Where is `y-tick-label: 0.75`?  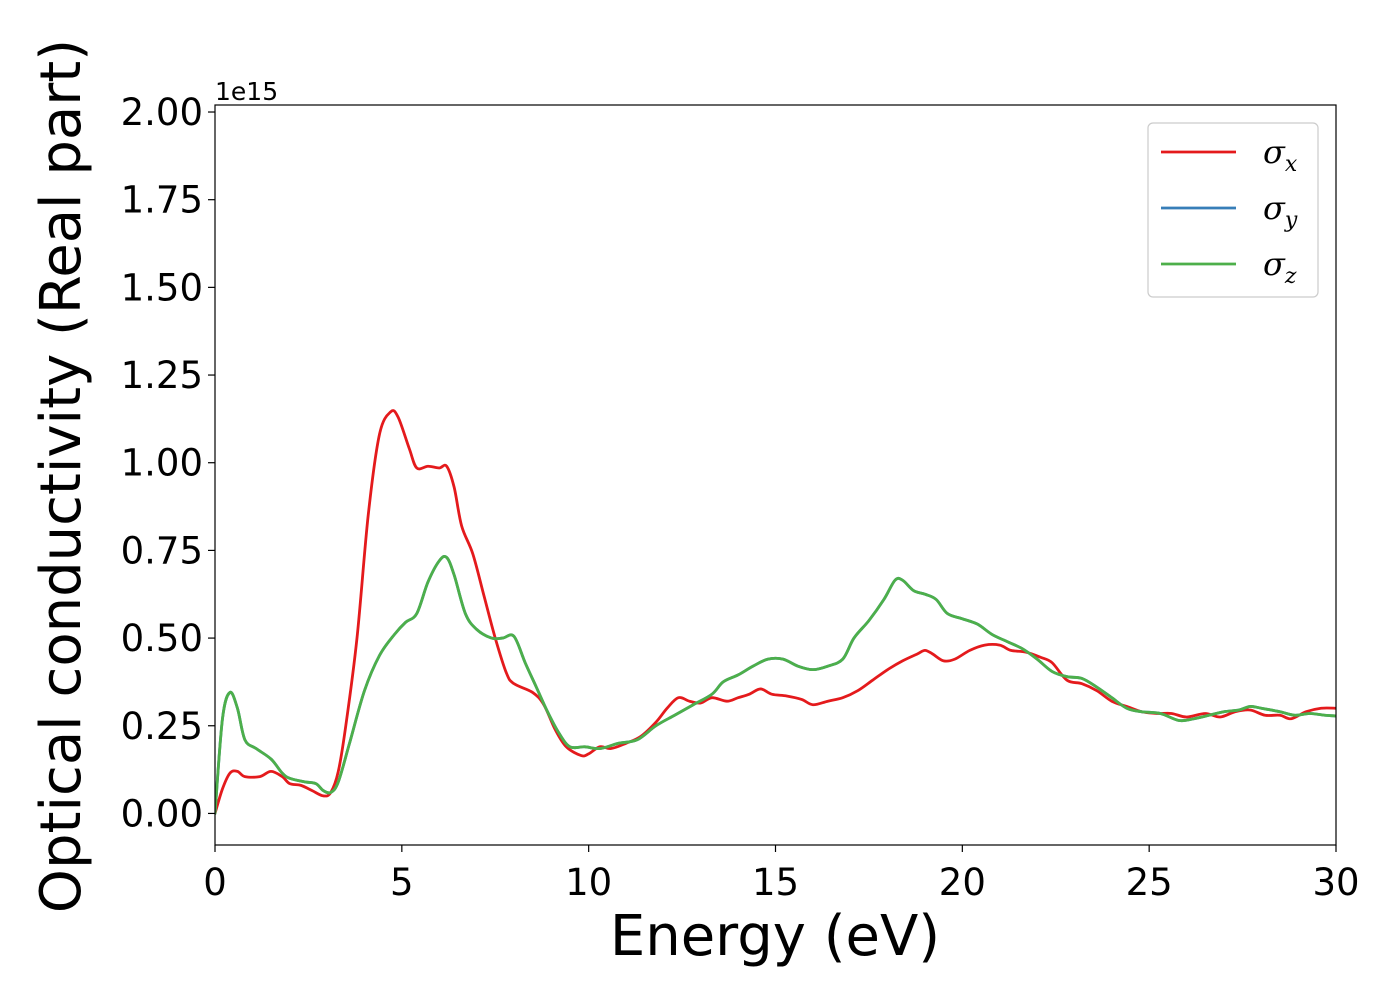 y-tick-label: 0.75 is located at coordinates (162, 550).